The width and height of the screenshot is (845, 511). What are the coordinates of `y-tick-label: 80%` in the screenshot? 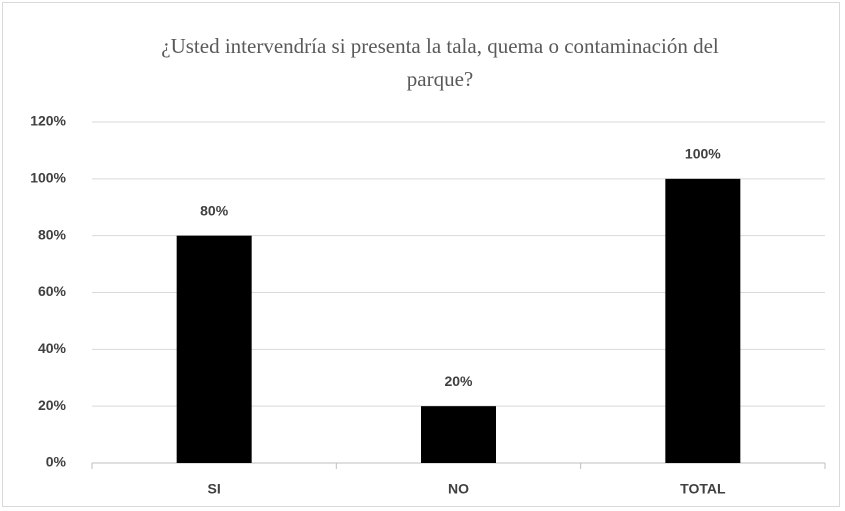 It's located at (52, 234).